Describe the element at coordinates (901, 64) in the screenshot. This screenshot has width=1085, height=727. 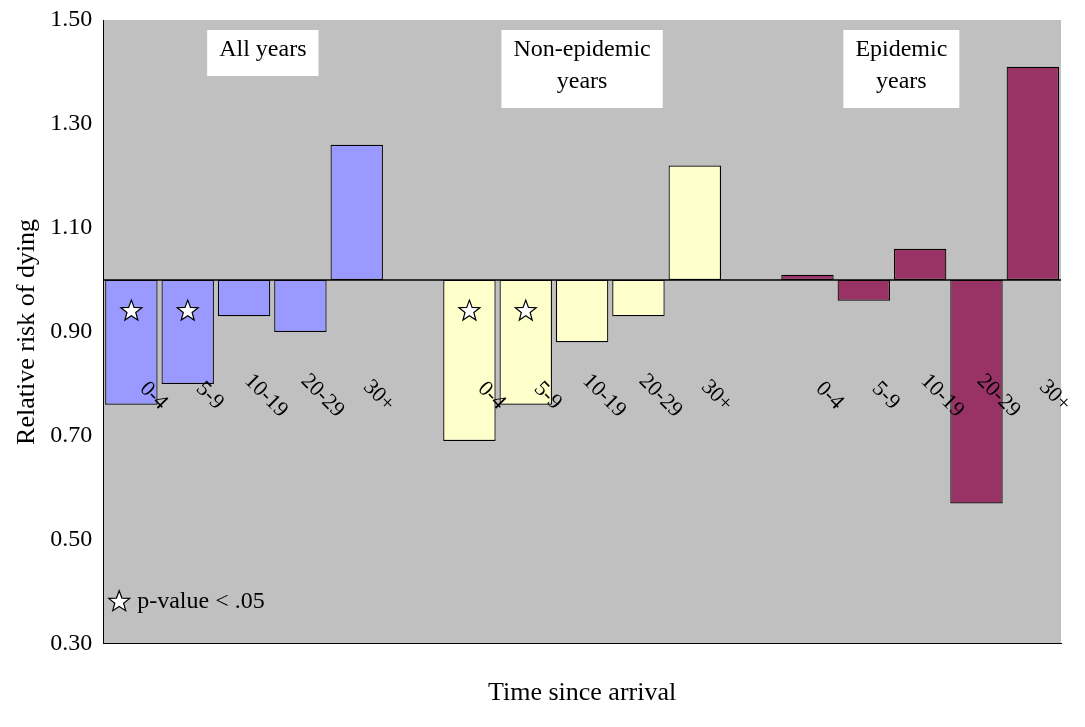
I see `annotation: Epidemic years` at that location.